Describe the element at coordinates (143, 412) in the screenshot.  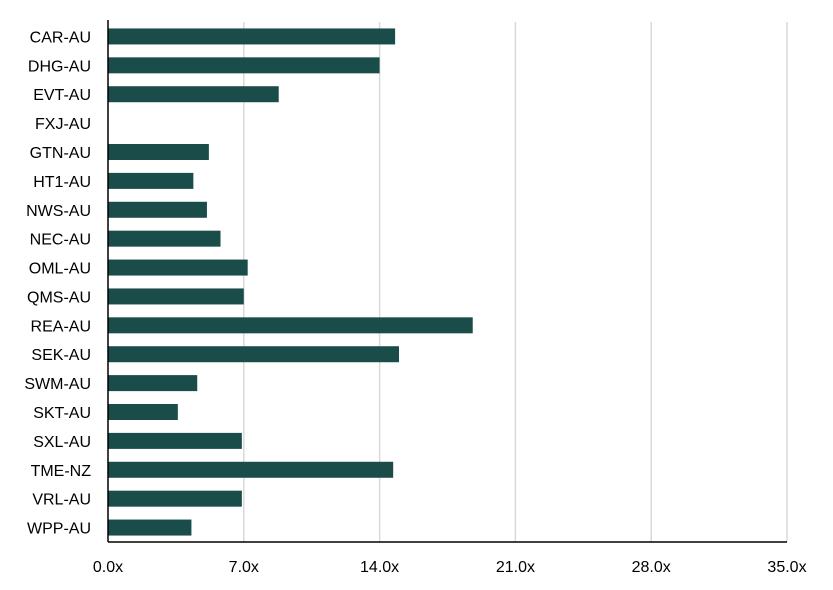
I see `bar-skt-au` at that location.